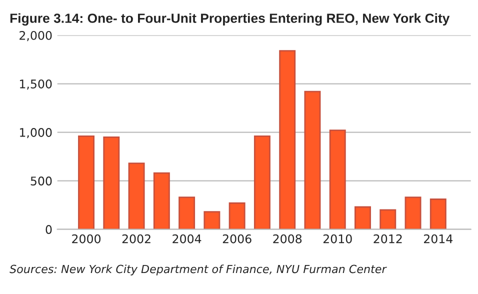 Image resolution: width=478 pixels, height=294 pixels. Describe the element at coordinates (287, 239) in the screenshot. I see `x-tick-label: 2008` at that location.